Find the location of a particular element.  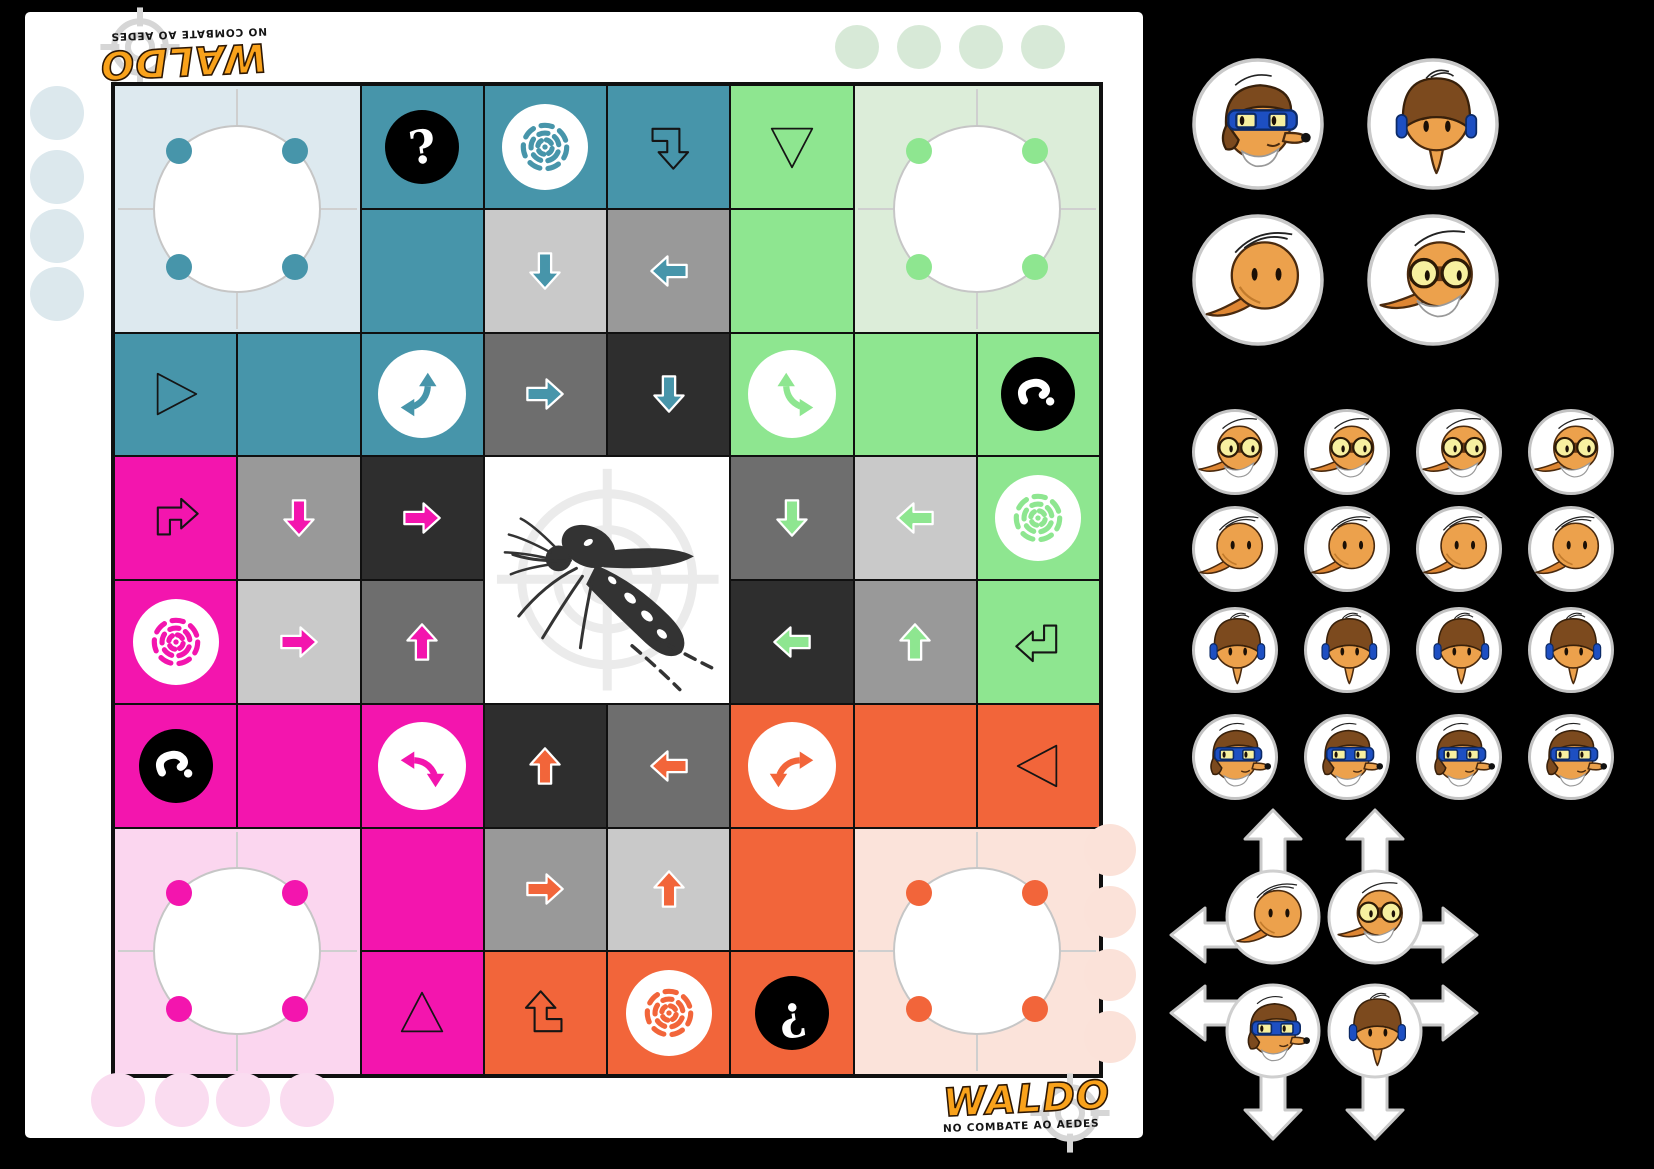

board-cell-r8c3 is located at coordinates (422, 1013).